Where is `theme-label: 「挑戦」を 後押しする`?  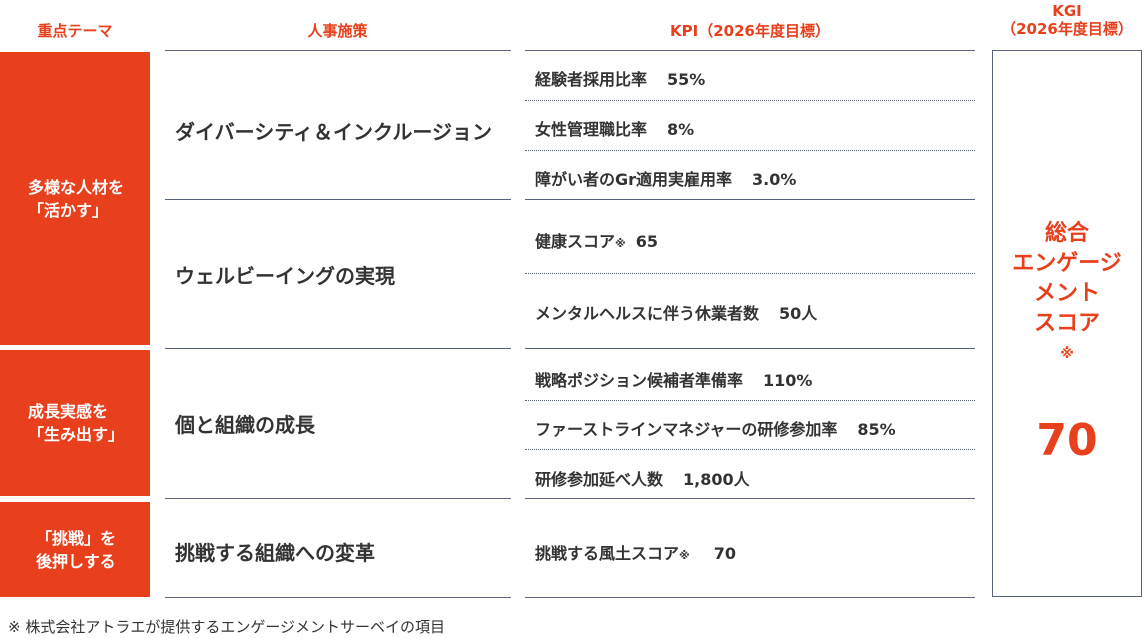 theme-label: 「挑戦」を 後押しする is located at coordinates (75, 549).